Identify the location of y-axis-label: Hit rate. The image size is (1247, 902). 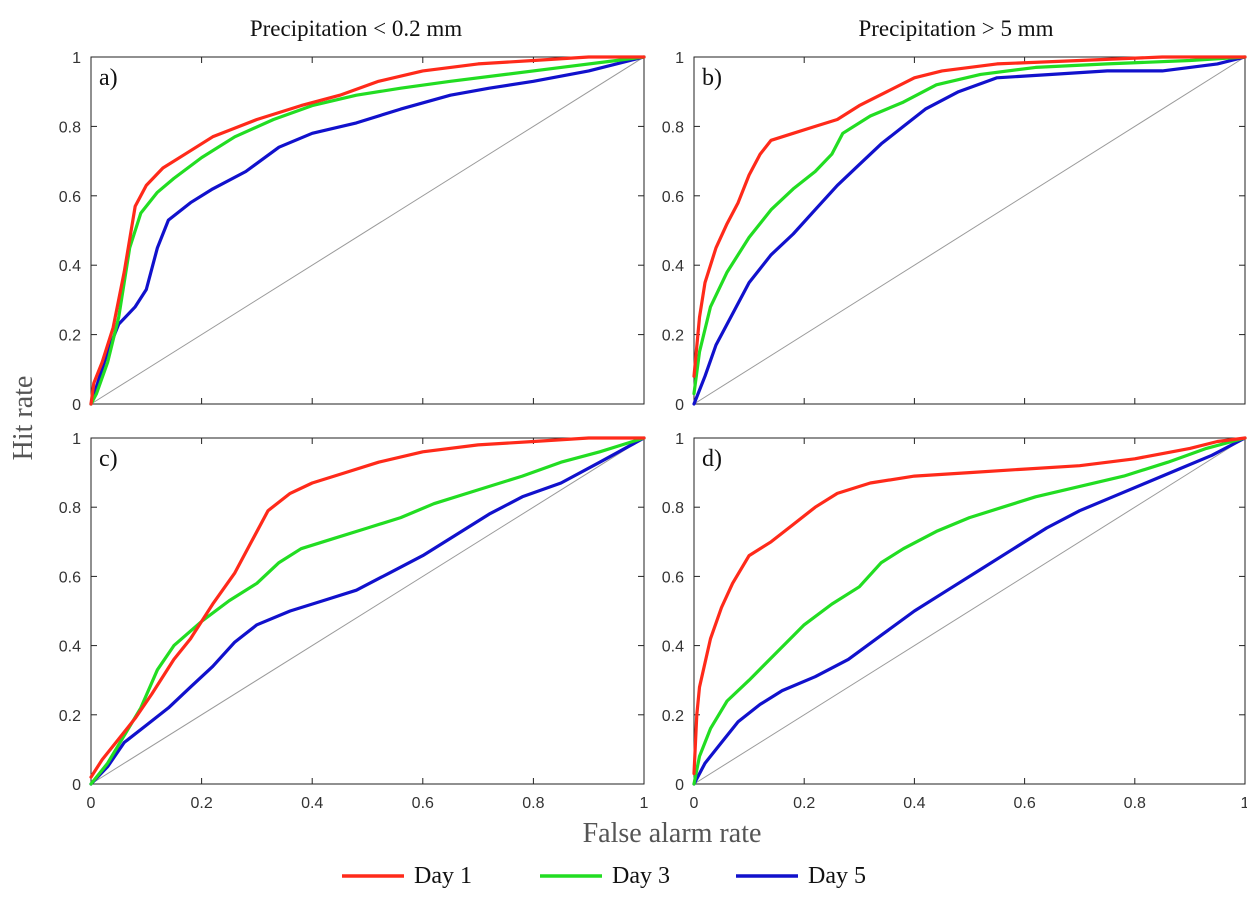
(23, 418).